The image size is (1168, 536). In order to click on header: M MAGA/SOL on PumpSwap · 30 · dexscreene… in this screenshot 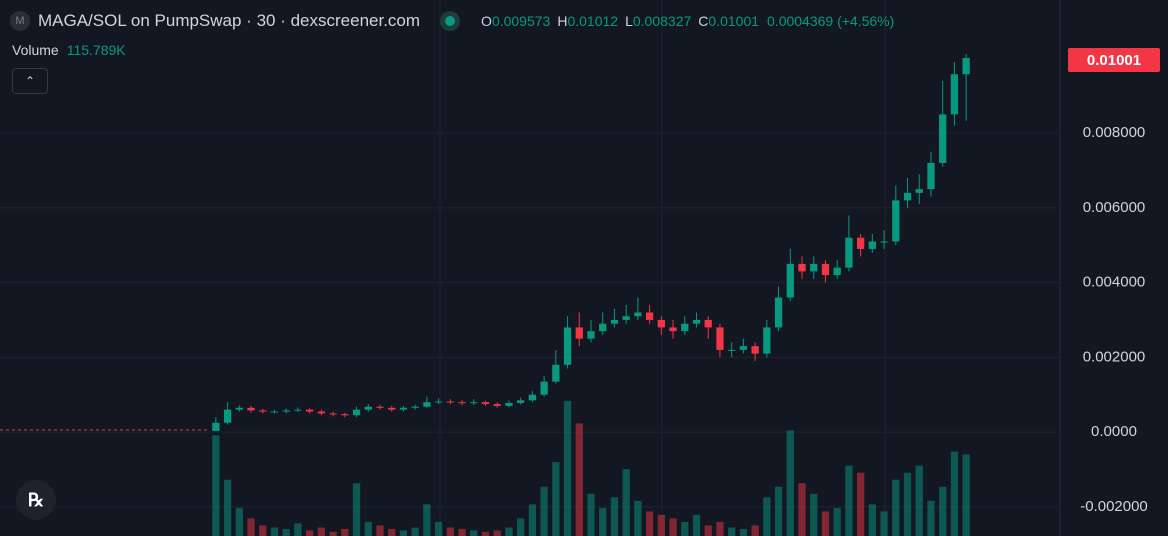, I will do `click(447, 21)`.